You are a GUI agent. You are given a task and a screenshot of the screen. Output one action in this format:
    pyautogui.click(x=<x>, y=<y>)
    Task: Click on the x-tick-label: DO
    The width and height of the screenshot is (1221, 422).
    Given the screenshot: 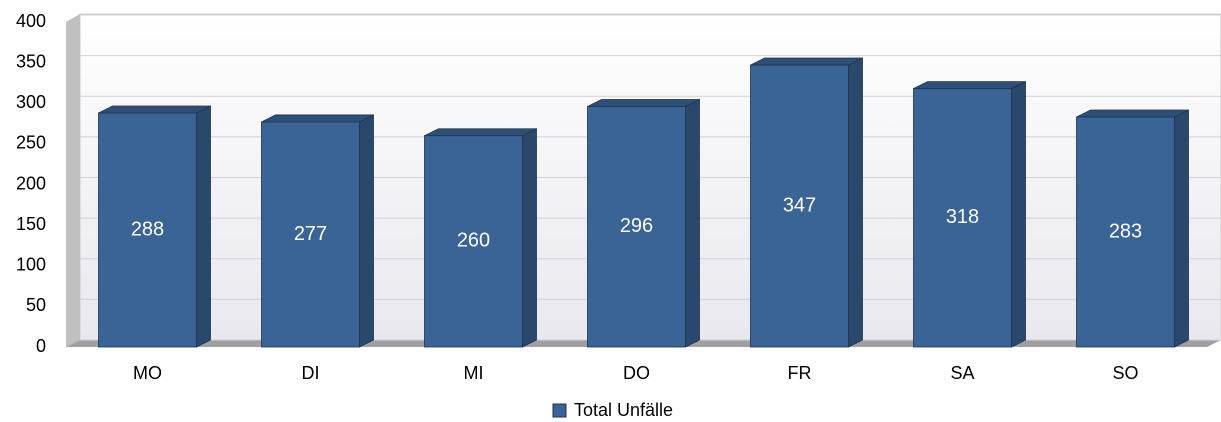 What is the action you would take?
    pyautogui.click(x=636, y=373)
    